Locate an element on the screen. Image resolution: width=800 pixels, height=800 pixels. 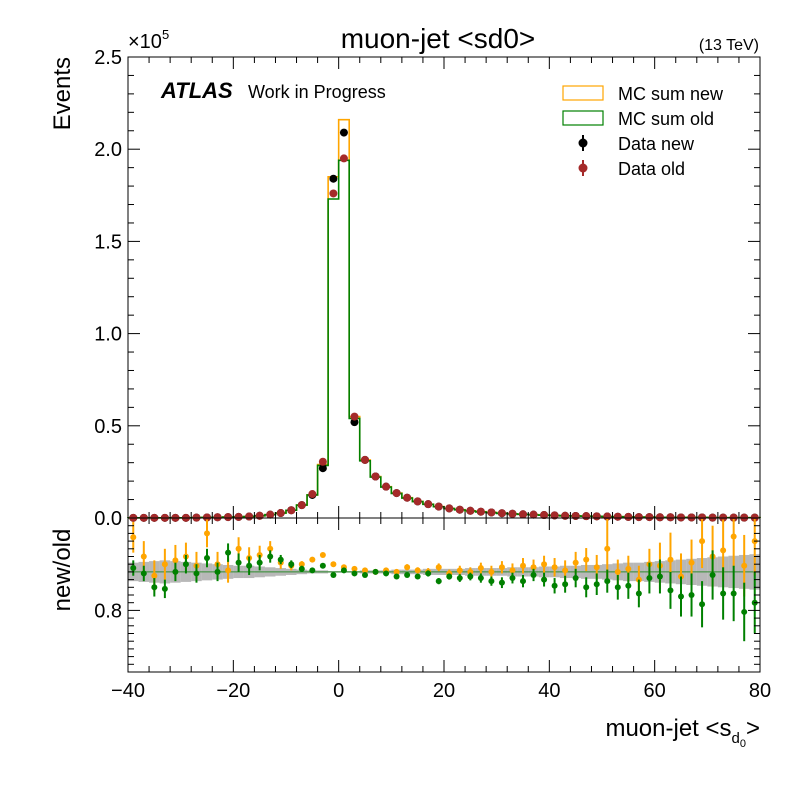
y-tick-label: 2.5 is located at coordinates (108, 58).